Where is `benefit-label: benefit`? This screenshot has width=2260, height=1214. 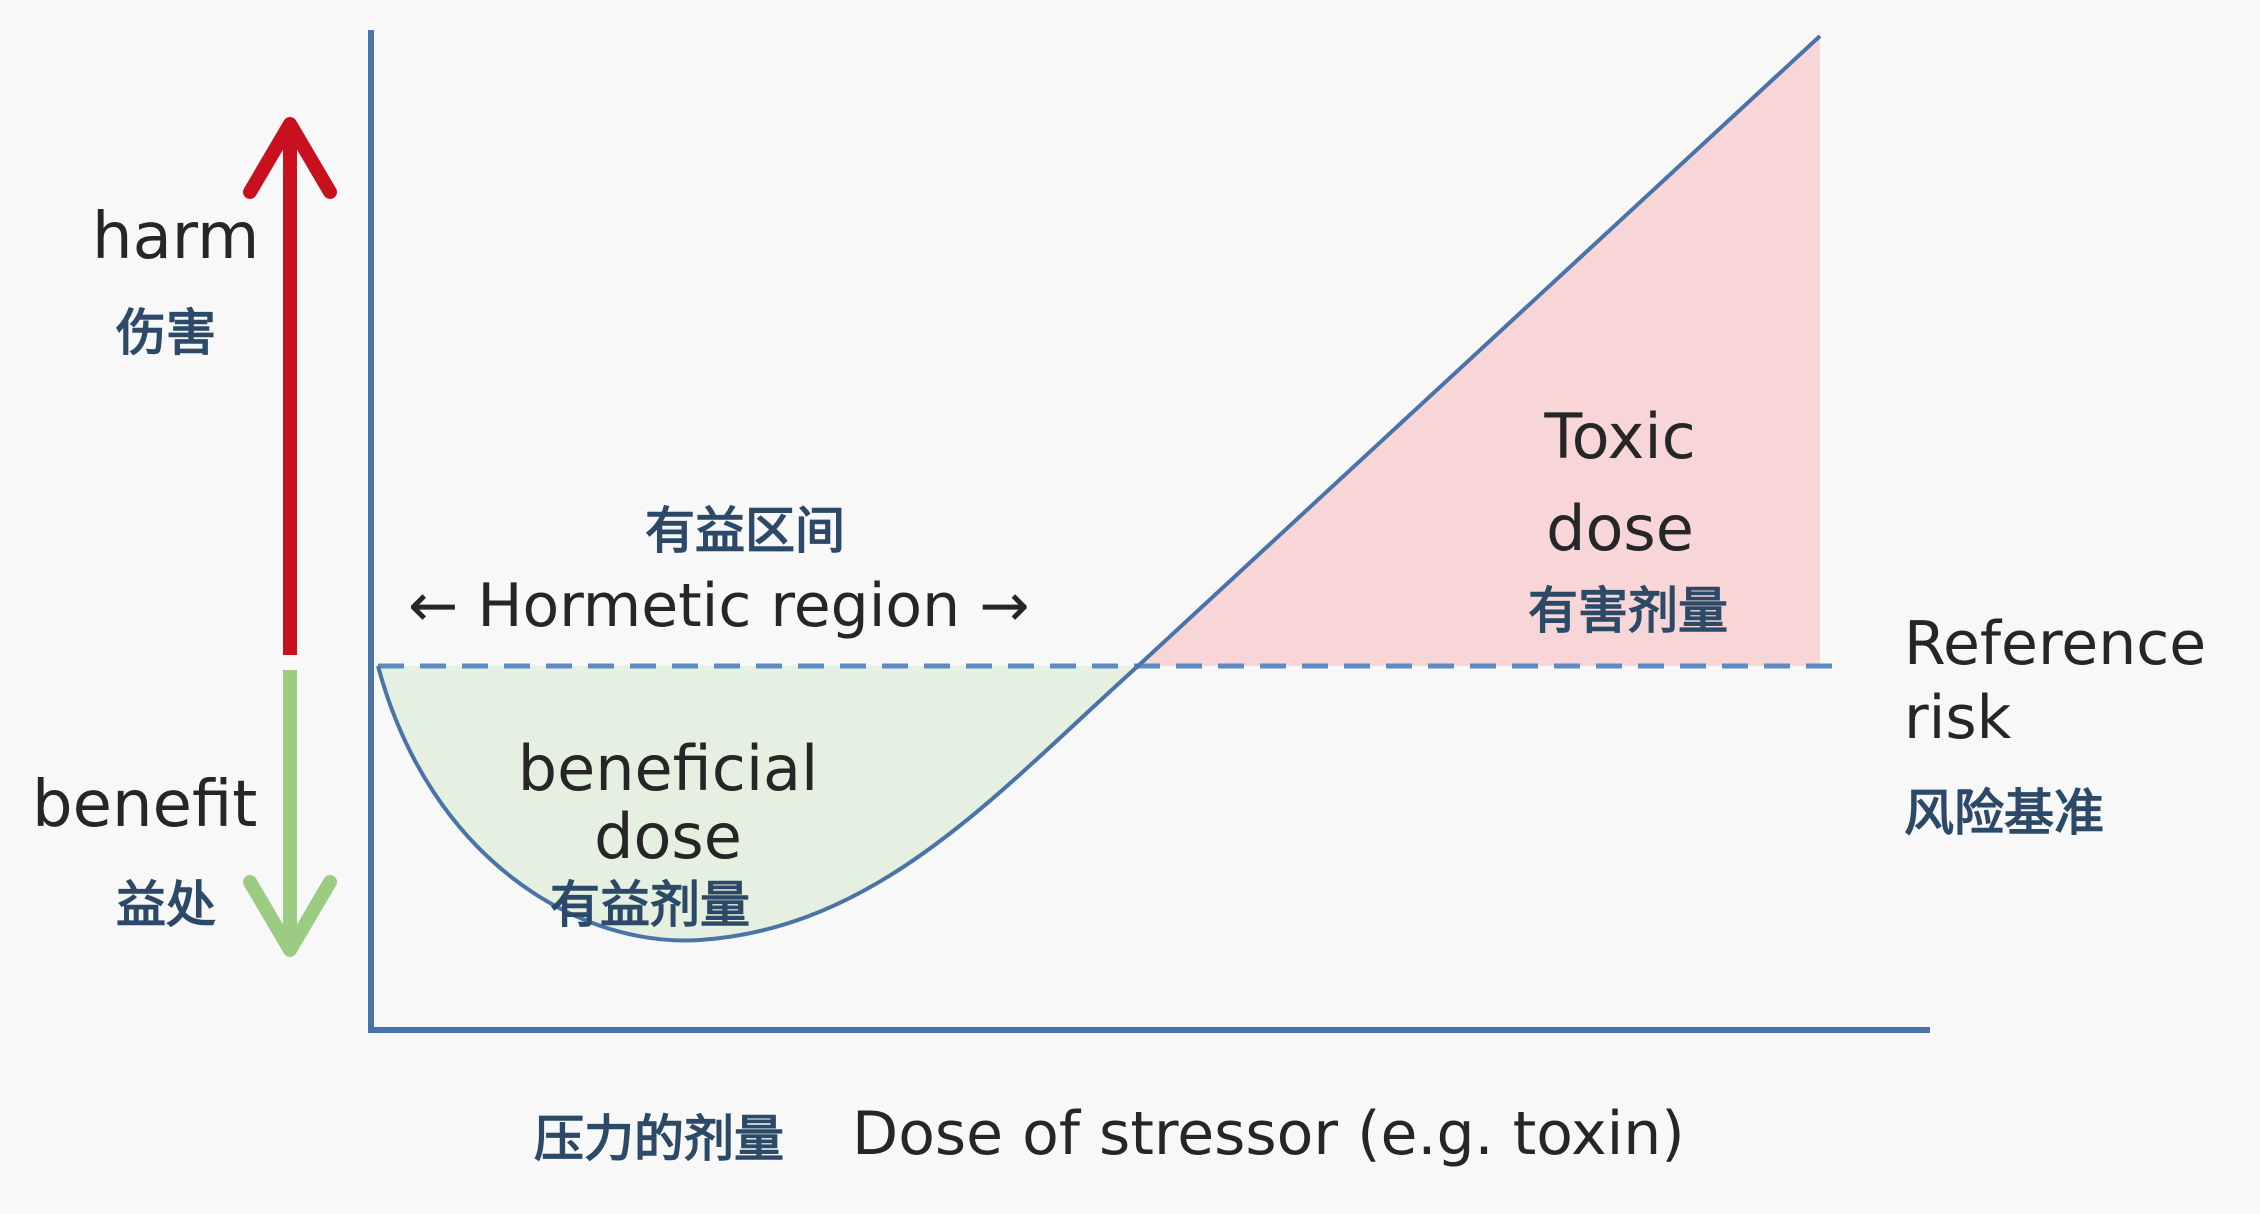
benefit-label: benefit is located at coordinates (144, 805).